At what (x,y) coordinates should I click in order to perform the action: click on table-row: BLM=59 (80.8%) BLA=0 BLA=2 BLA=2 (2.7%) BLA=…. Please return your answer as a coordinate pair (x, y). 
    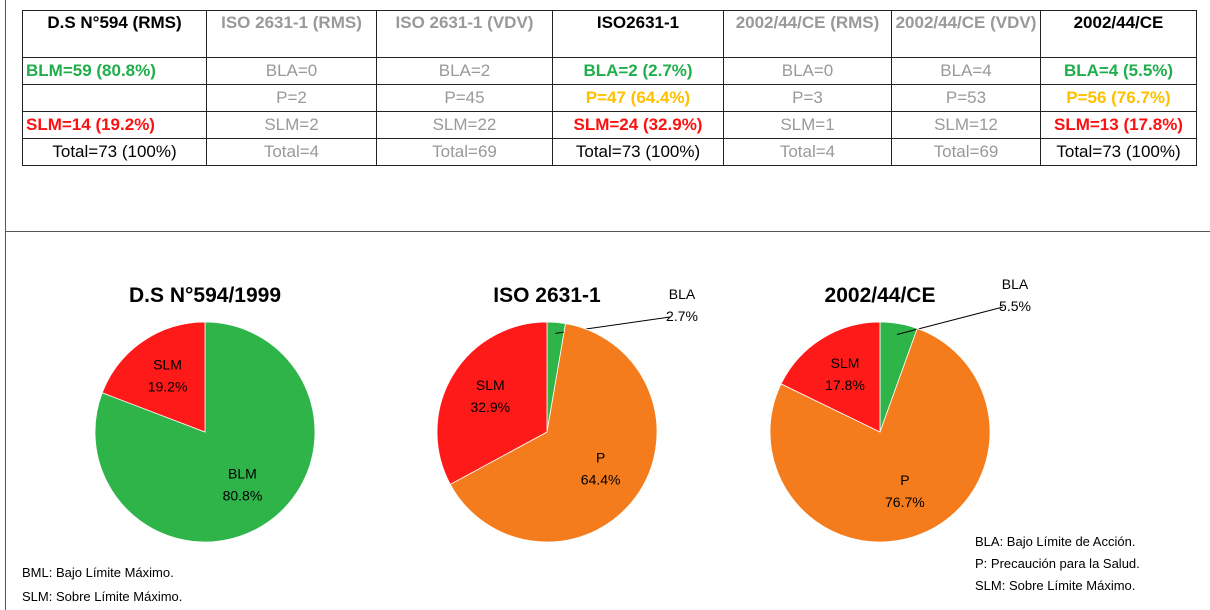
    Looking at the image, I should click on (609, 71).